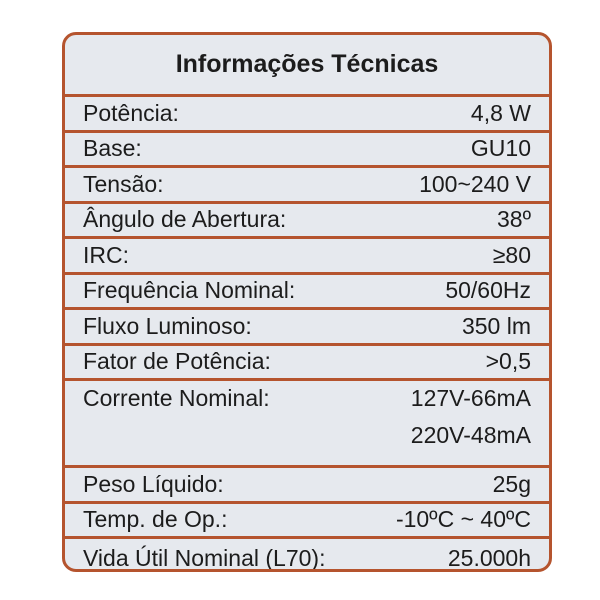 The width and height of the screenshot is (600, 600). Describe the element at coordinates (489, 557) in the screenshot. I see `spec-value: 25.000h` at that location.